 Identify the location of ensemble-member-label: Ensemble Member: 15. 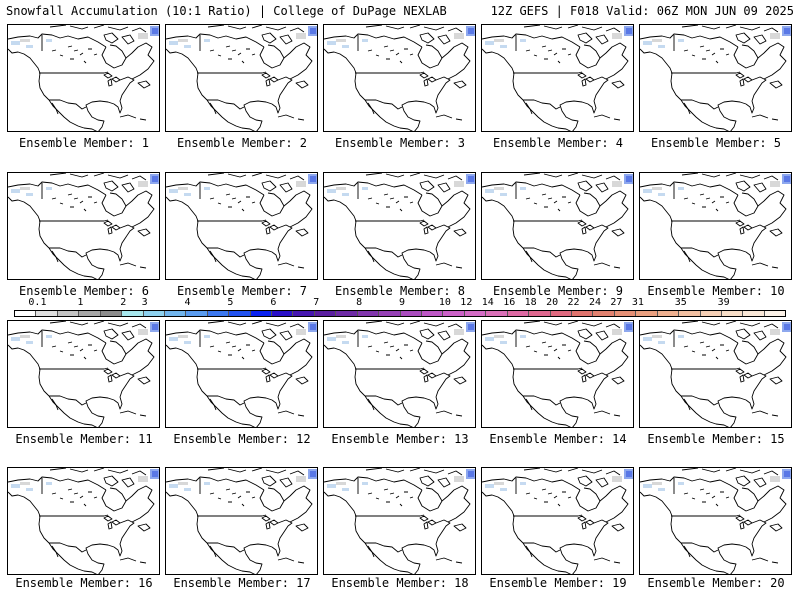
(716, 439).